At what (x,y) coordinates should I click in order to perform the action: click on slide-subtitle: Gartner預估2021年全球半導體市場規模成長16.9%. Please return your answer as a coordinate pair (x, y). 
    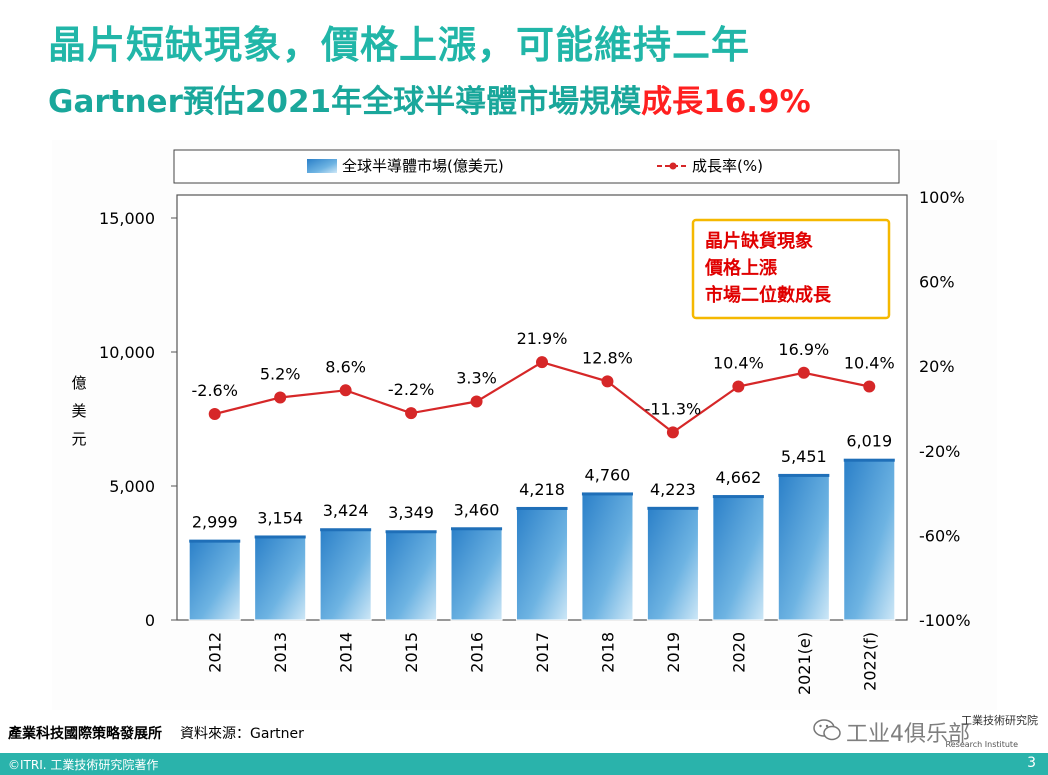
    Looking at the image, I should click on (538, 98).